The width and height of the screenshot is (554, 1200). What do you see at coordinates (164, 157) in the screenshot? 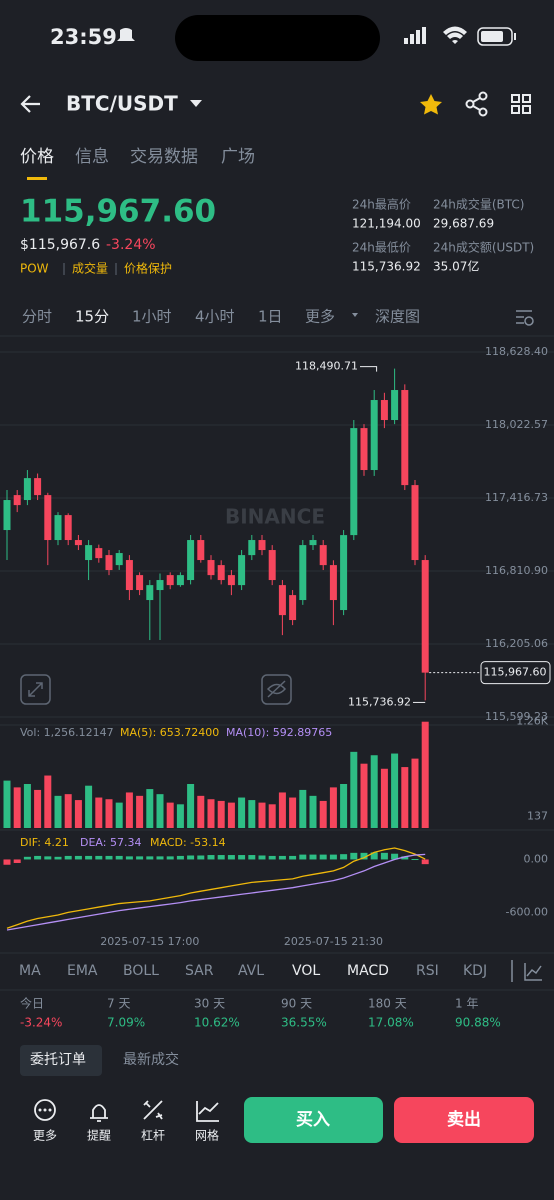
I see `tab: 交易数据` at bounding box center [164, 157].